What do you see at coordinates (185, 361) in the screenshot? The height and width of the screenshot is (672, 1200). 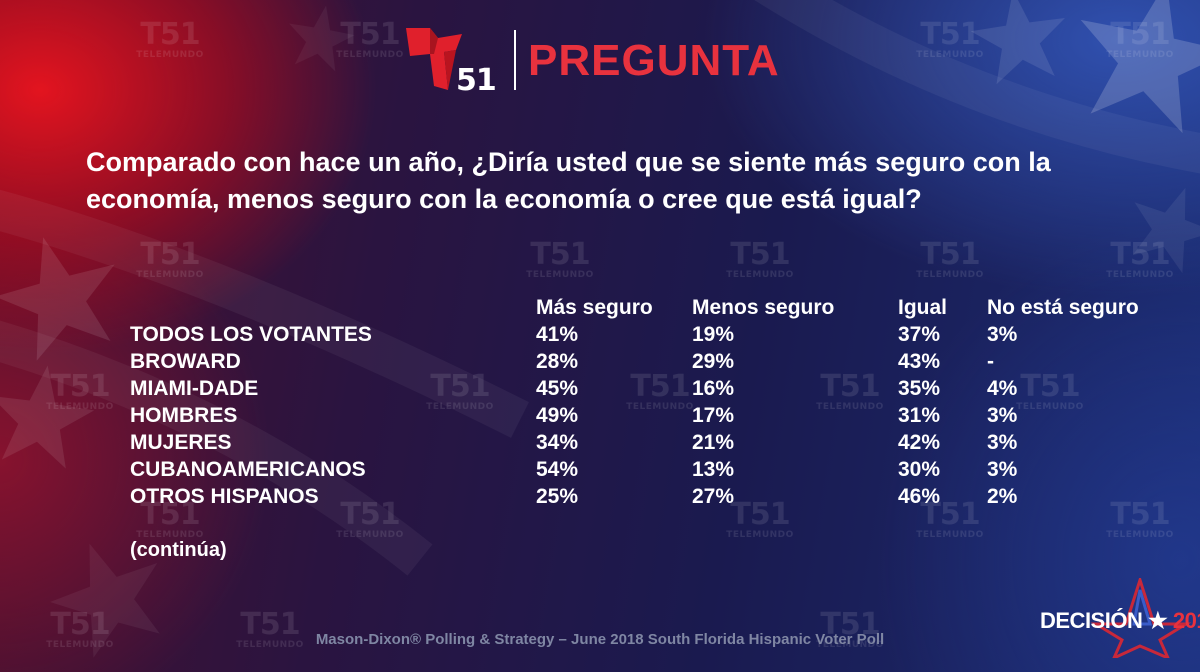 I see `row-label: BROWARD` at bounding box center [185, 361].